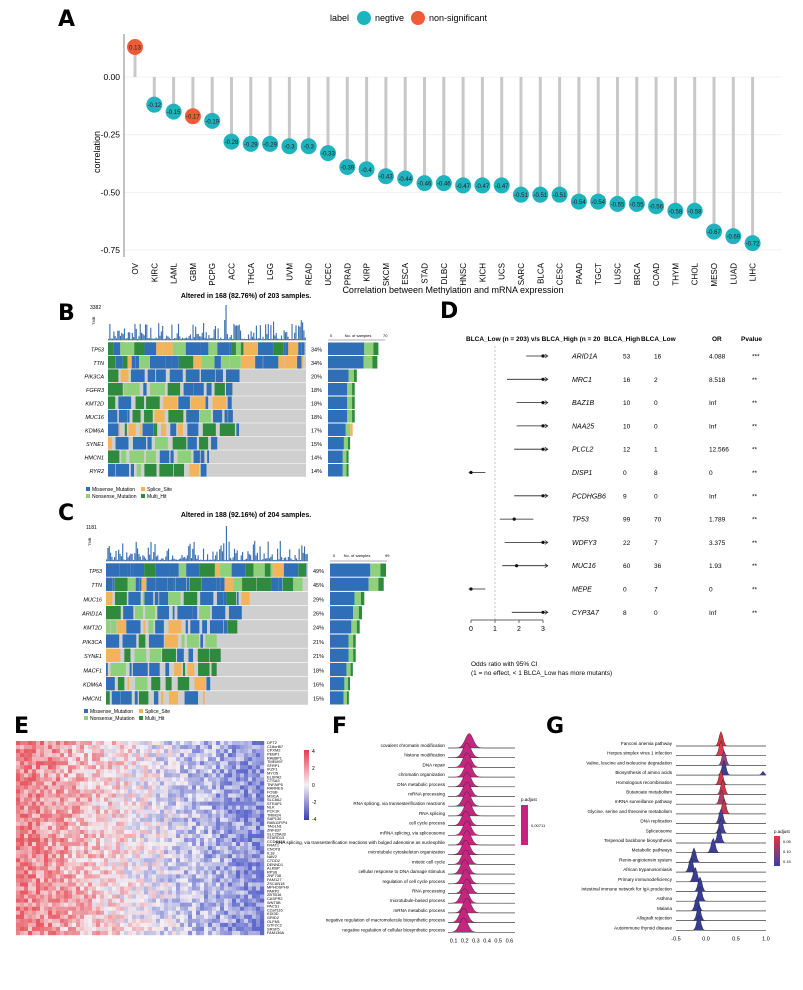  I want to click on x-tick-label-gbm: GBM, so click(193, 272).